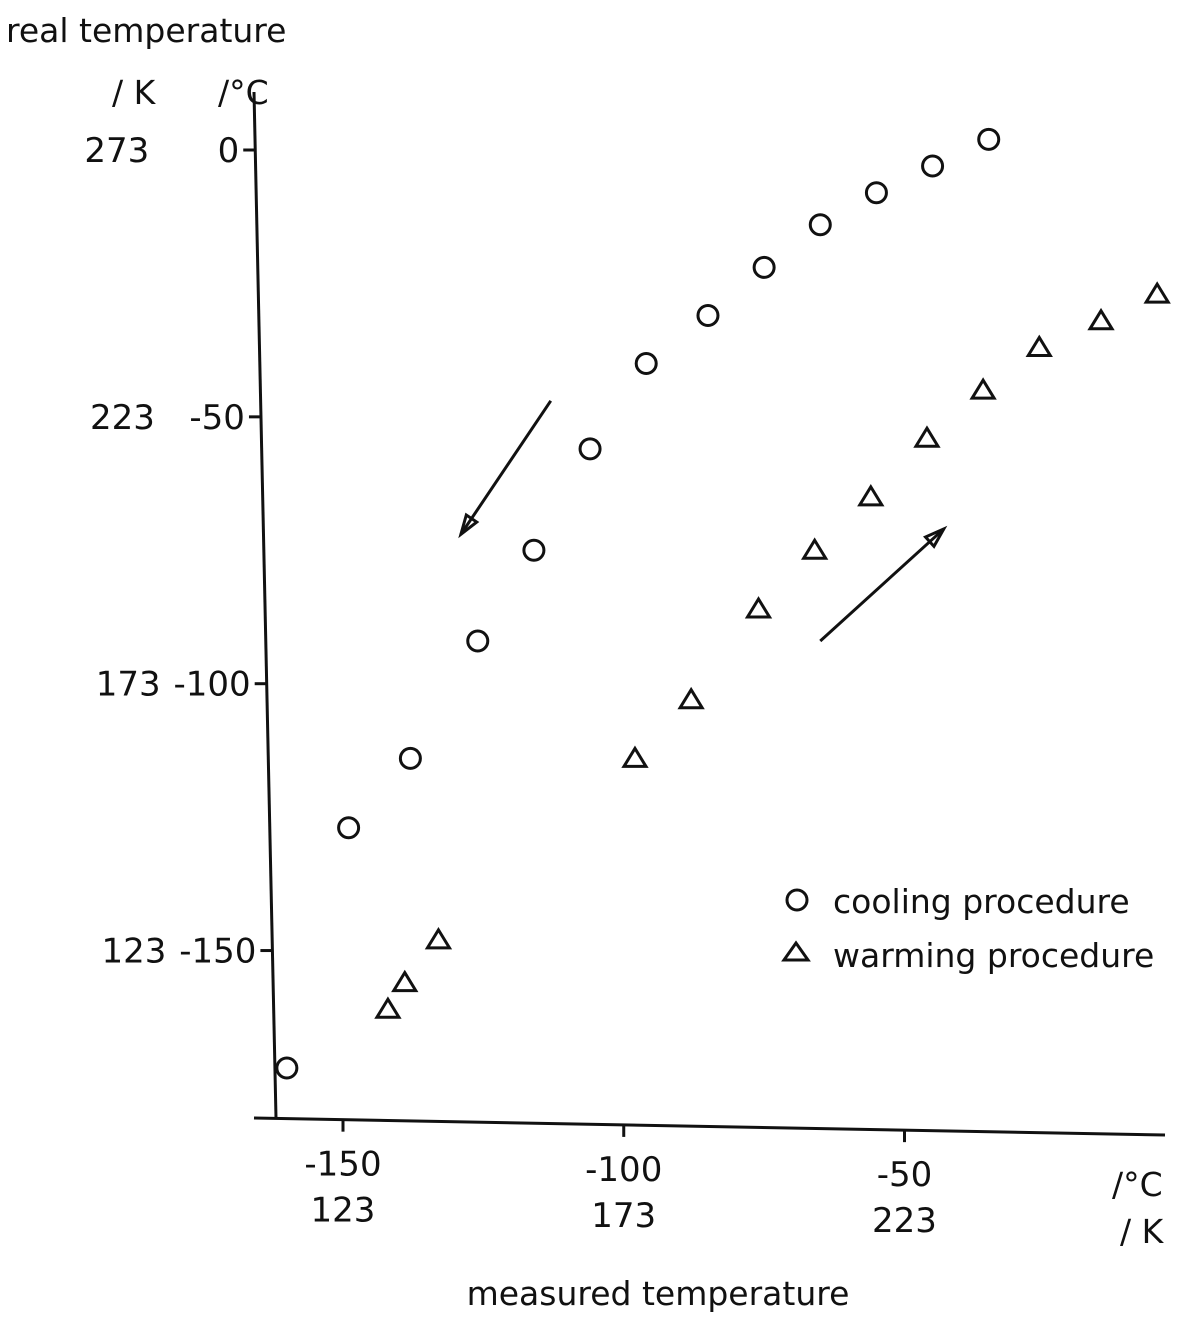  Describe the element at coordinates (623, 1216) in the screenshot. I see `x-tick-label-kelvin: 173` at that location.